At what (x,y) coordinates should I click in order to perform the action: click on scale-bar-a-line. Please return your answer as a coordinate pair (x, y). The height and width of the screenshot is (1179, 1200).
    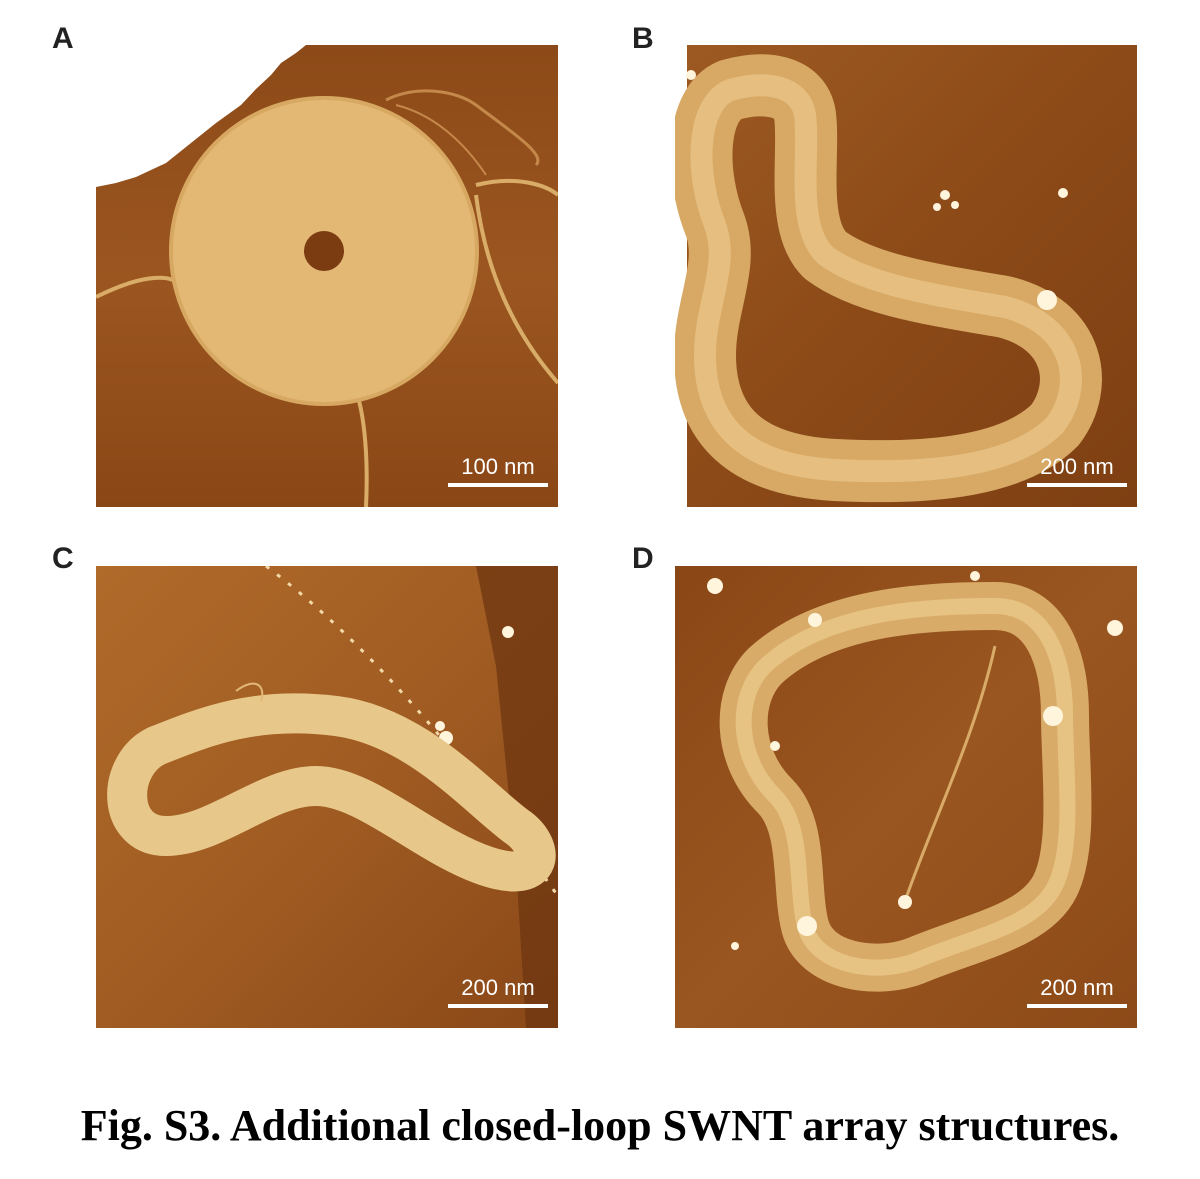
    Looking at the image, I should click on (498, 485).